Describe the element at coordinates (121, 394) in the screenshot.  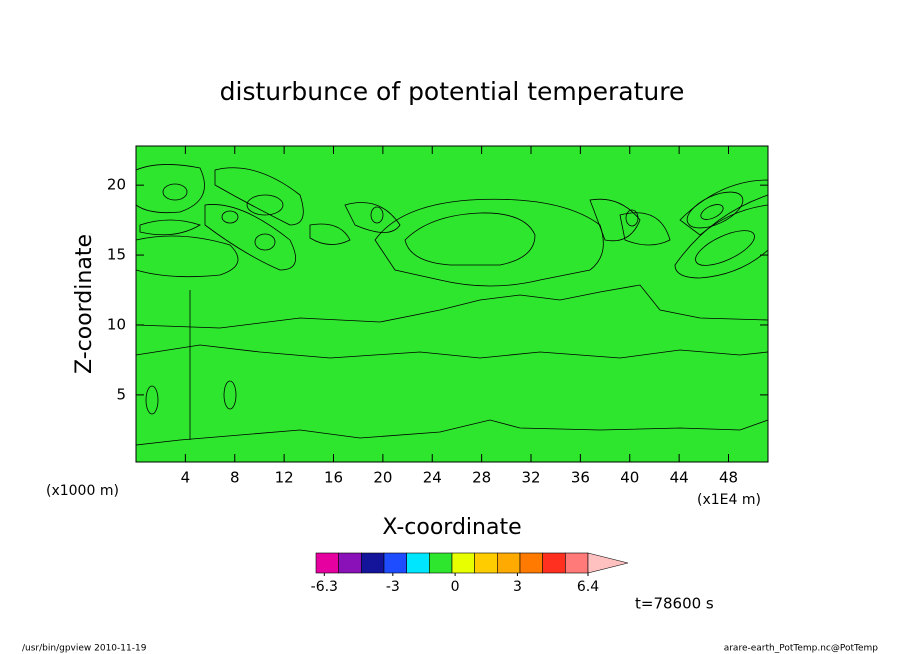
I see `y-tick-label: 5` at that location.